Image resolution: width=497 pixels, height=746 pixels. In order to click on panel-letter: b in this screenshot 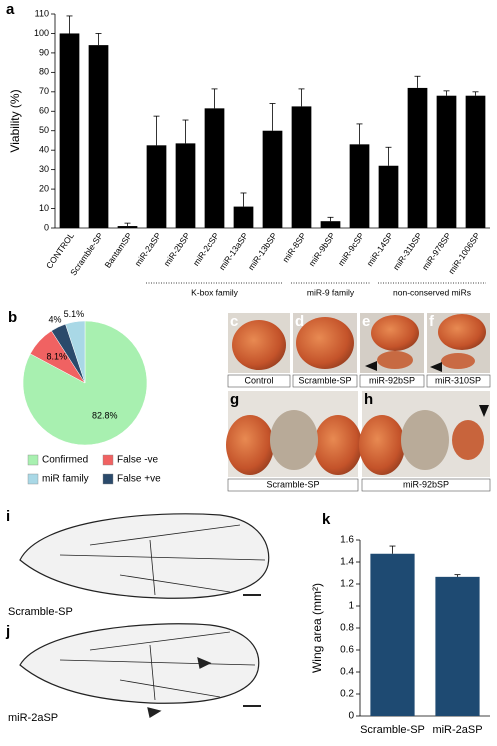, I will do `click(12, 317)`.